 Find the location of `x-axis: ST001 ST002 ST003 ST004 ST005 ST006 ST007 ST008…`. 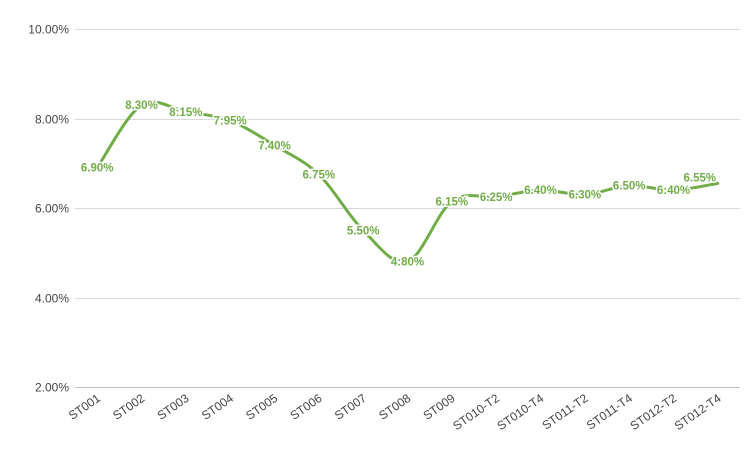

x-axis: ST001 ST002 ST003 ST004 ST005 ST006 ST007 ST008… is located at coordinates (395, 412).